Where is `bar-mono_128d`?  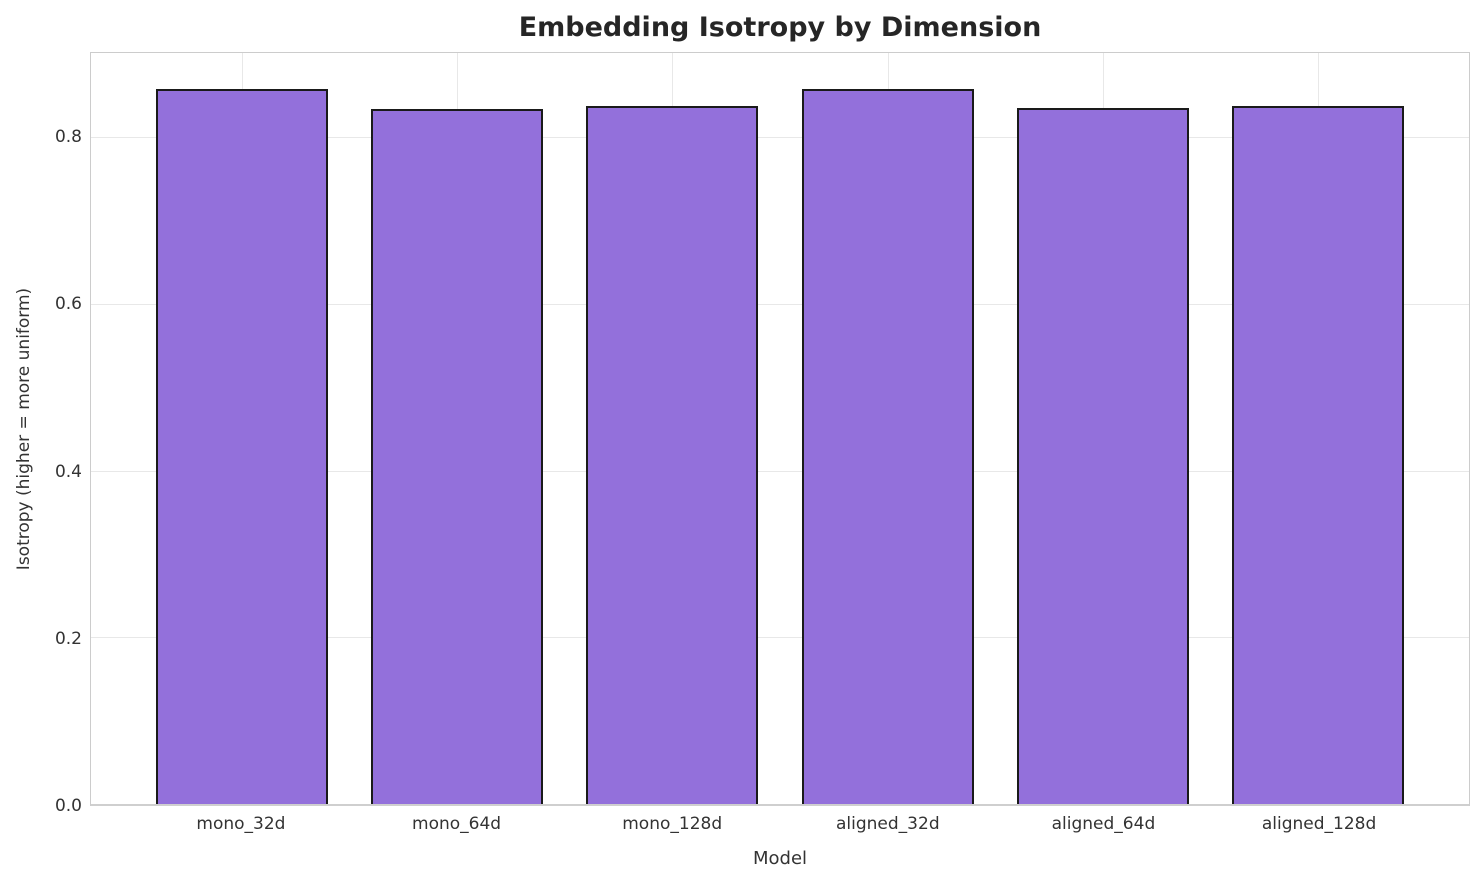
bar-mono_128d is located at coordinates (672, 455).